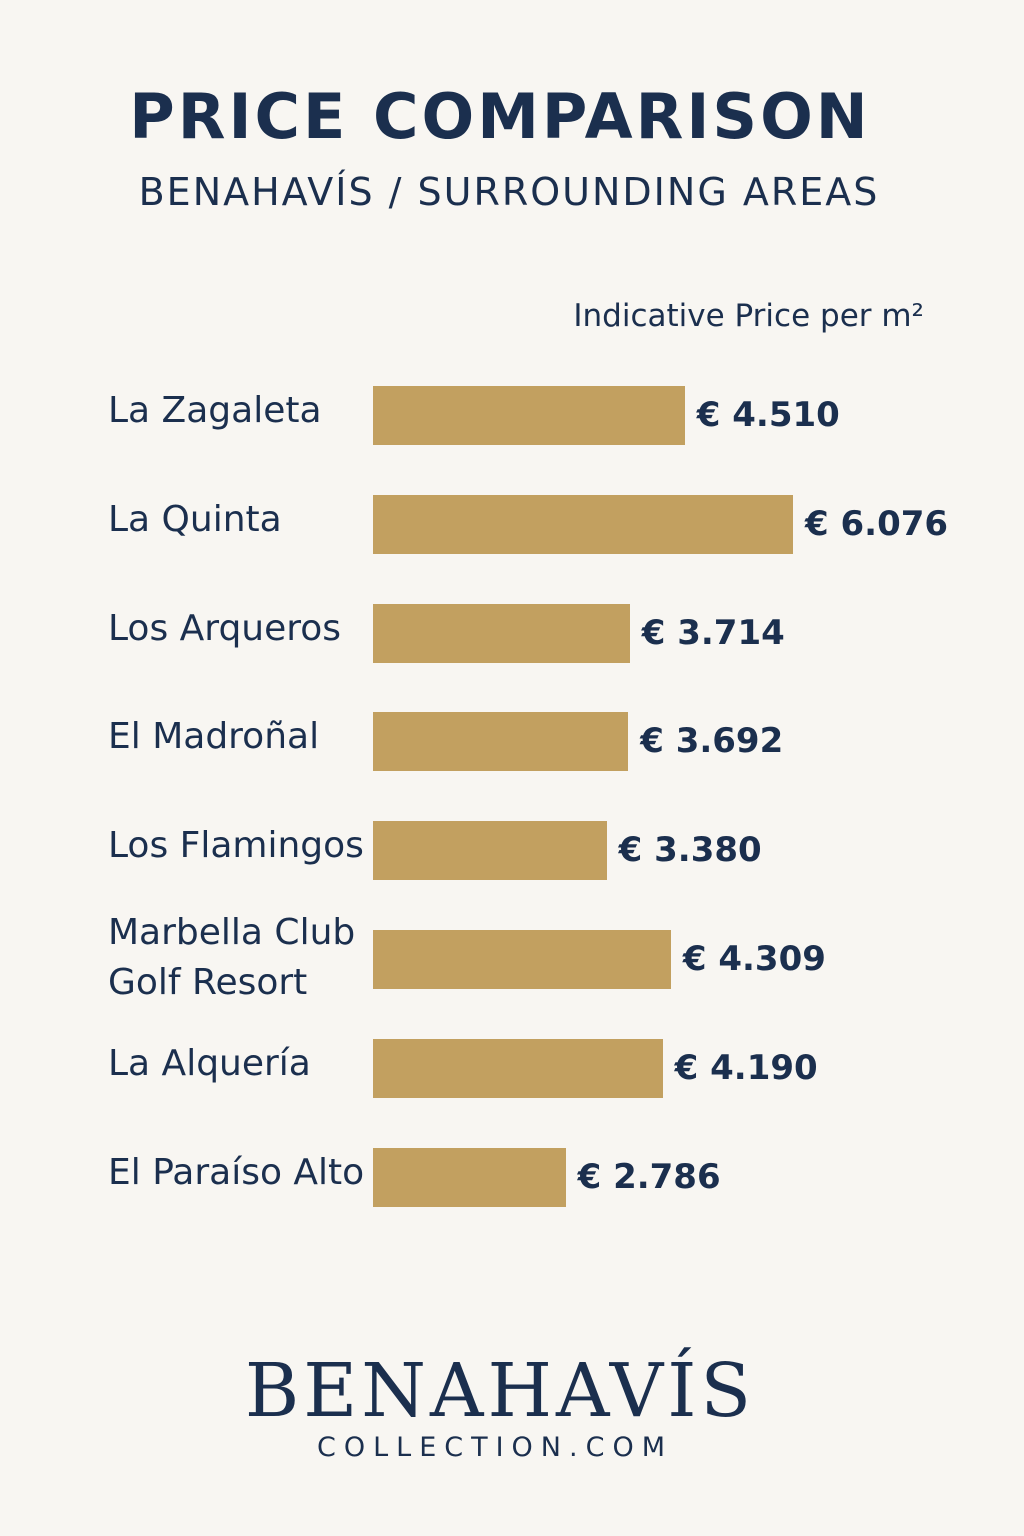  I want to click on bar-row: La Quinta € 6.076, so click(512, 524).